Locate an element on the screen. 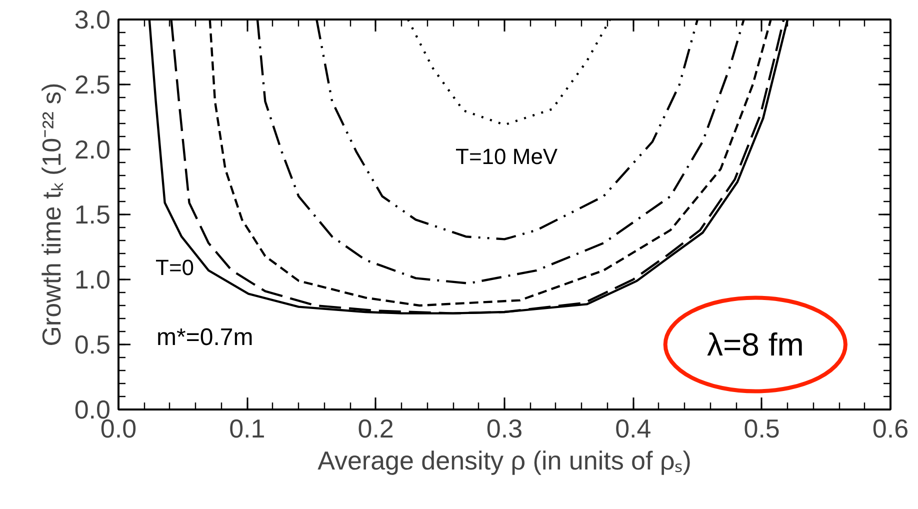 This screenshot has height=509, width=918. annotation: λ=8 fm is located at coordinates (755, 344).